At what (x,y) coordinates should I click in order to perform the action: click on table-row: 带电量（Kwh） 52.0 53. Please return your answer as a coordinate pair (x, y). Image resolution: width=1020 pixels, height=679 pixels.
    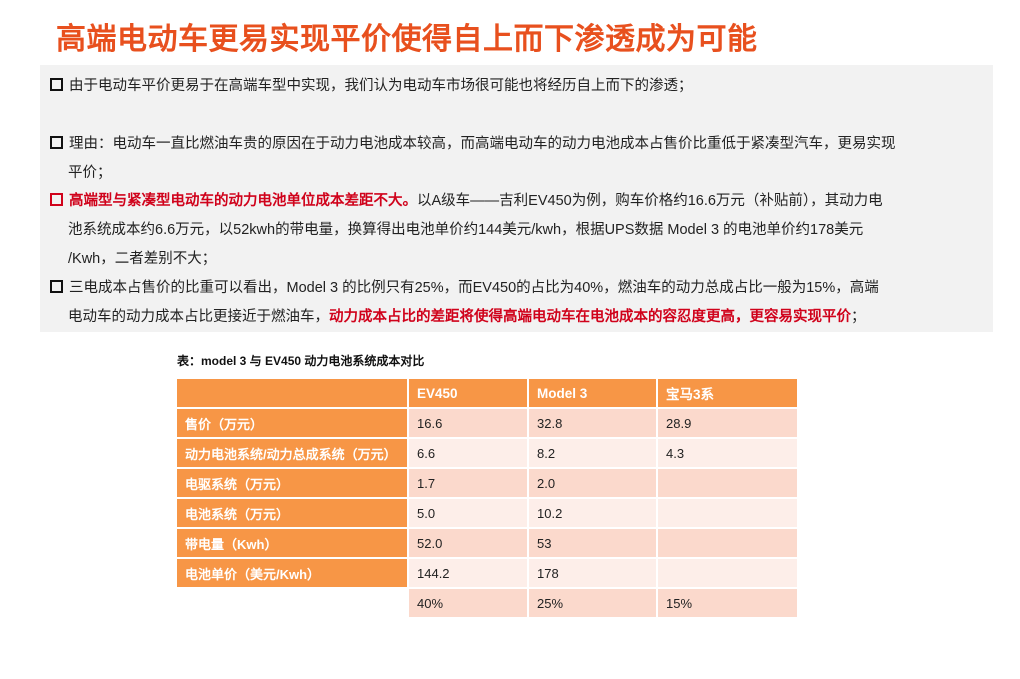
    Looking at the image, I should click on (487, 543).